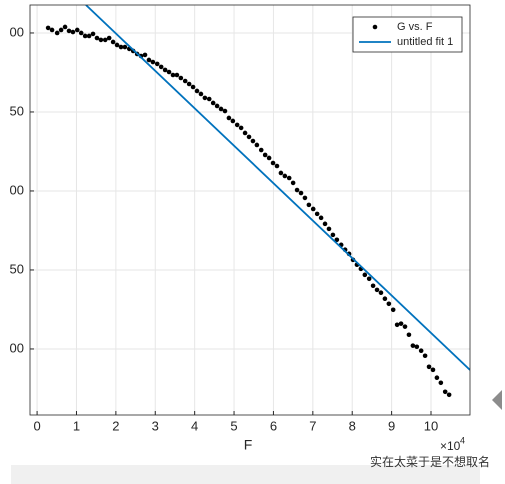  I want to click on x-tick-label: 1, so click(76, 425).